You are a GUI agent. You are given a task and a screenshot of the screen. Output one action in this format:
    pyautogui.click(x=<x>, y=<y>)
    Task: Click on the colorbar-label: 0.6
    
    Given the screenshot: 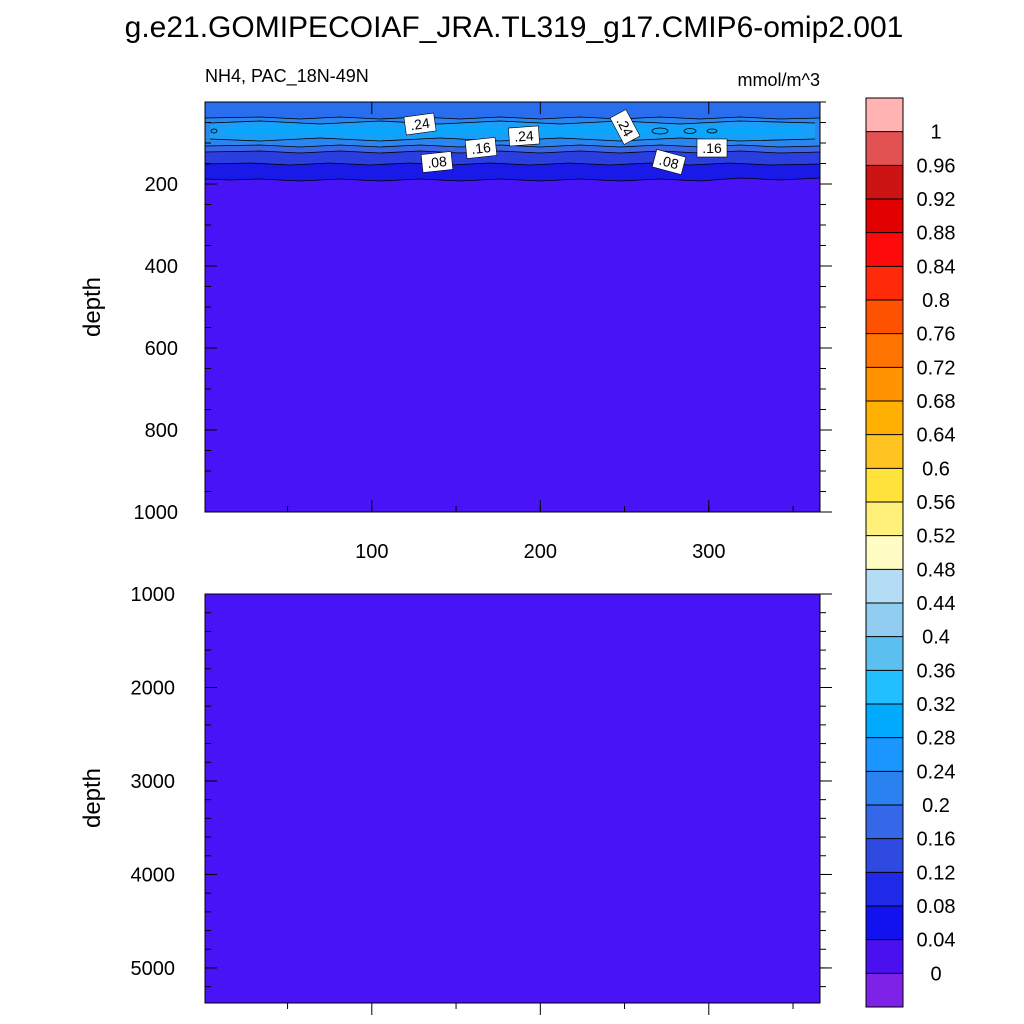 What is the action you would take?
    pyautogui.click(x=936, y=469)
    